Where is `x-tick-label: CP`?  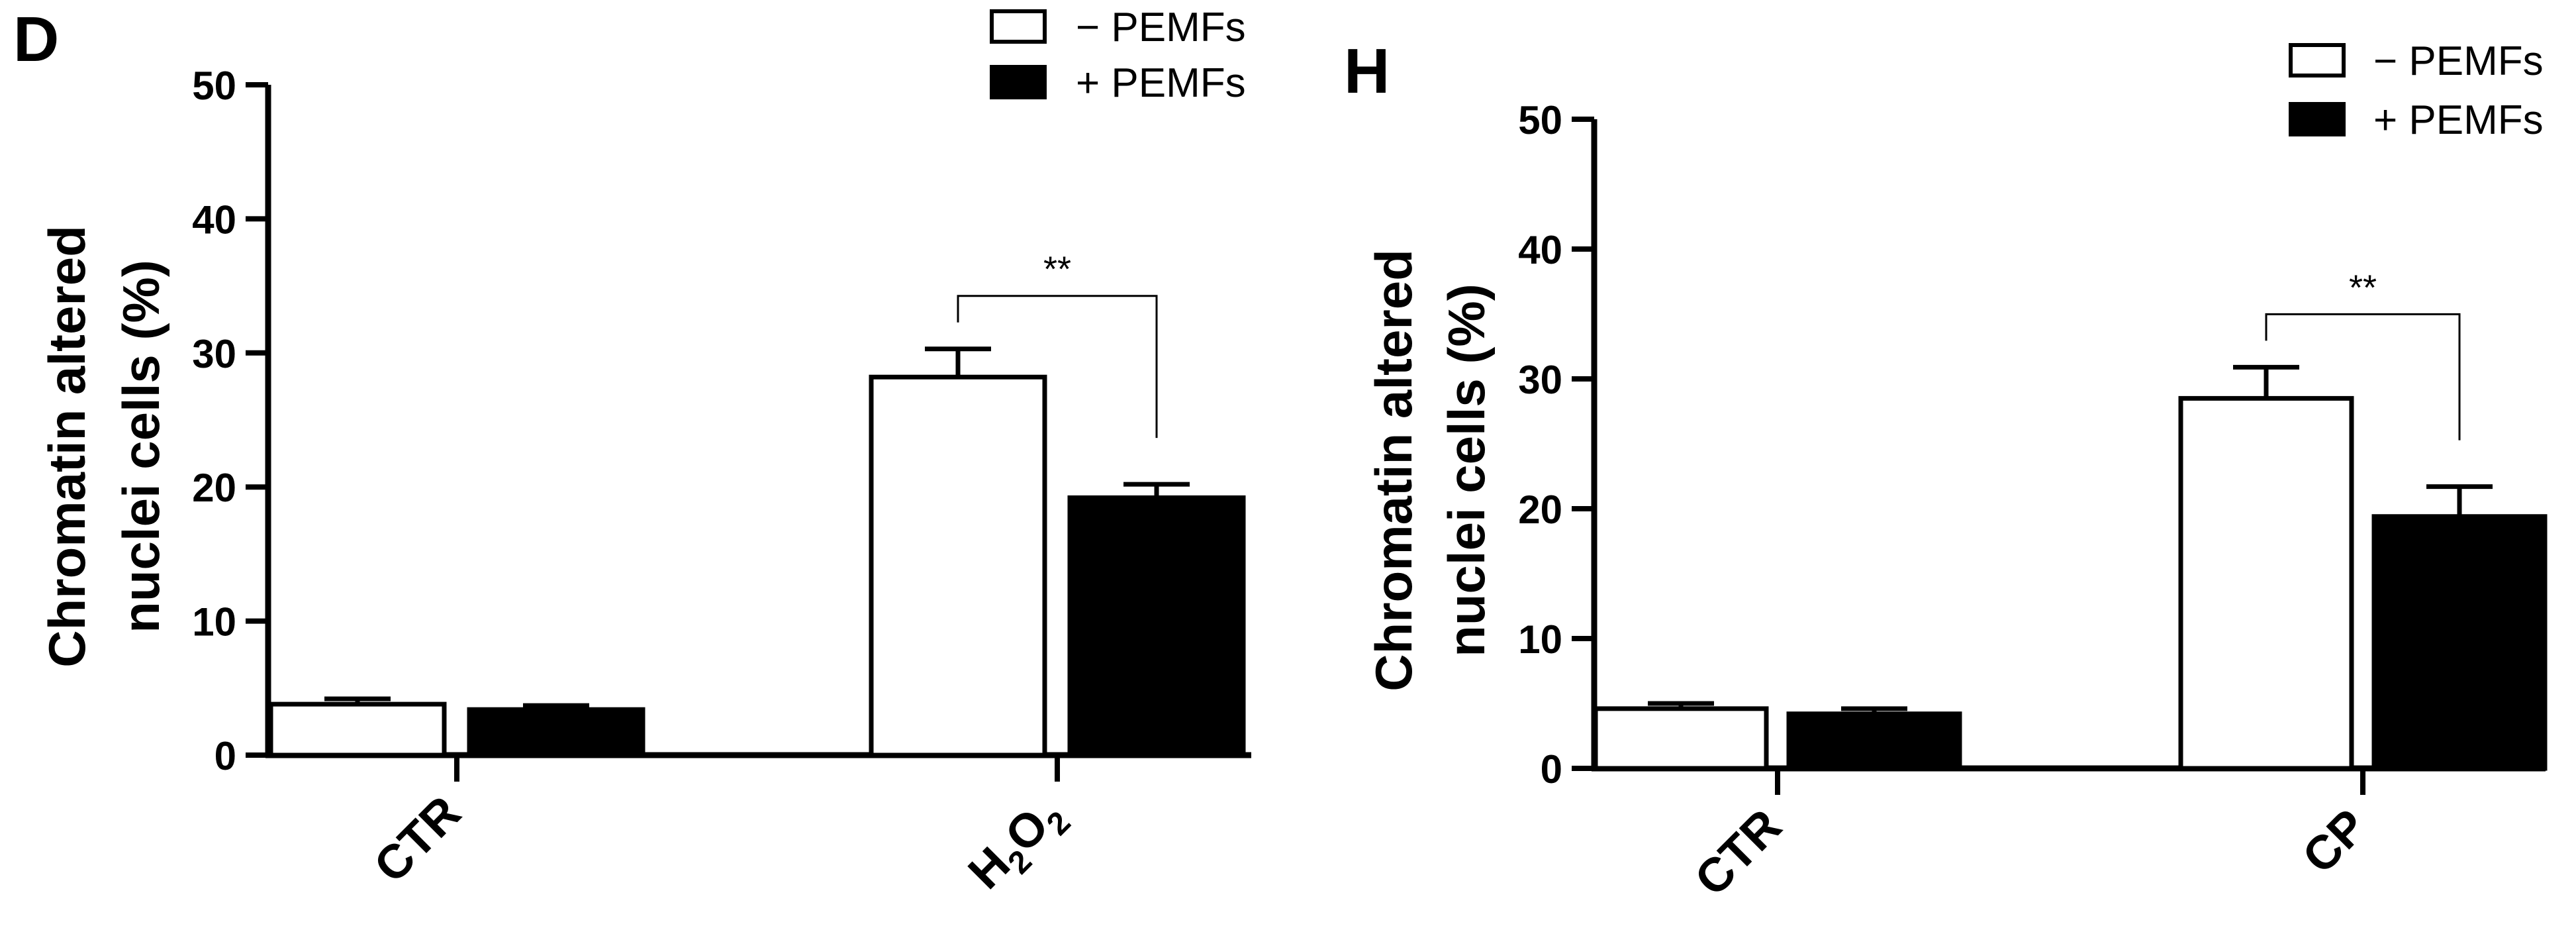 x-tick-label: CP is located at coordinates (2335, 842).